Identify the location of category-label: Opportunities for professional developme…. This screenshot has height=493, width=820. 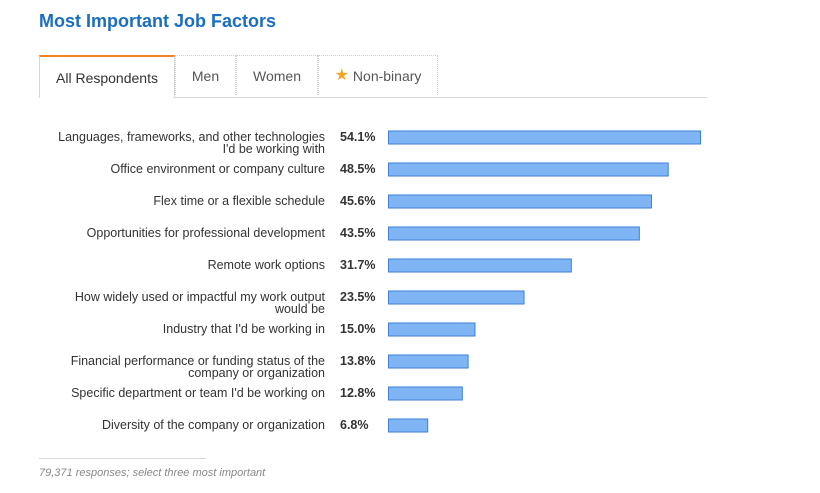
(206, 233).